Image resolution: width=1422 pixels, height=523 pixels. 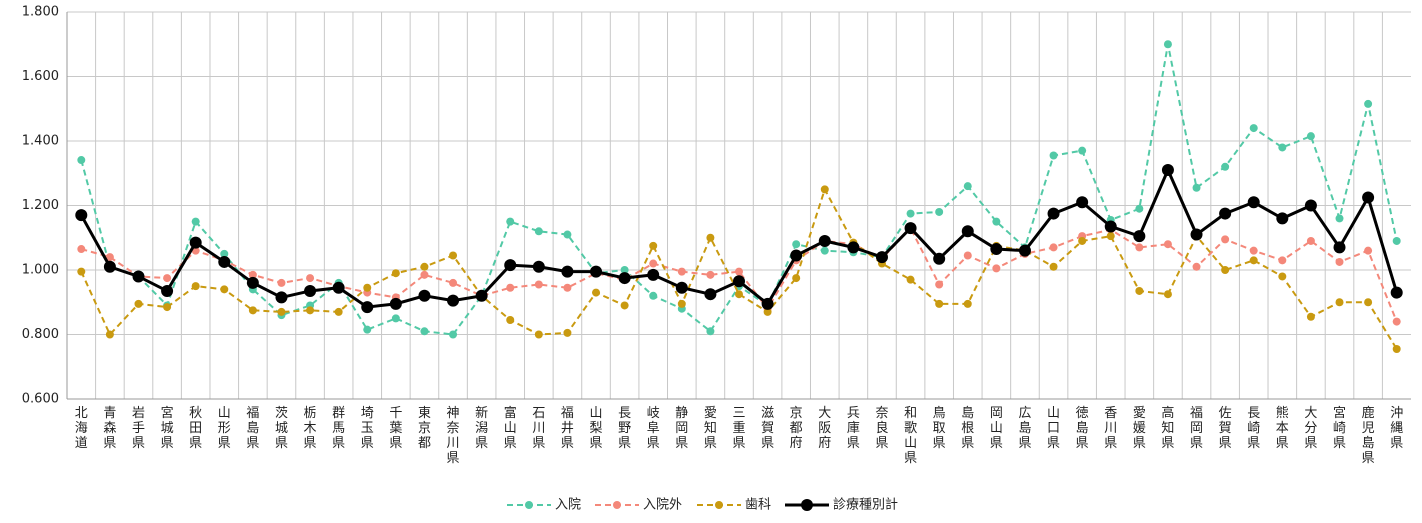 I want to click on legend-label: 入院外, so click(x=662, y=505).